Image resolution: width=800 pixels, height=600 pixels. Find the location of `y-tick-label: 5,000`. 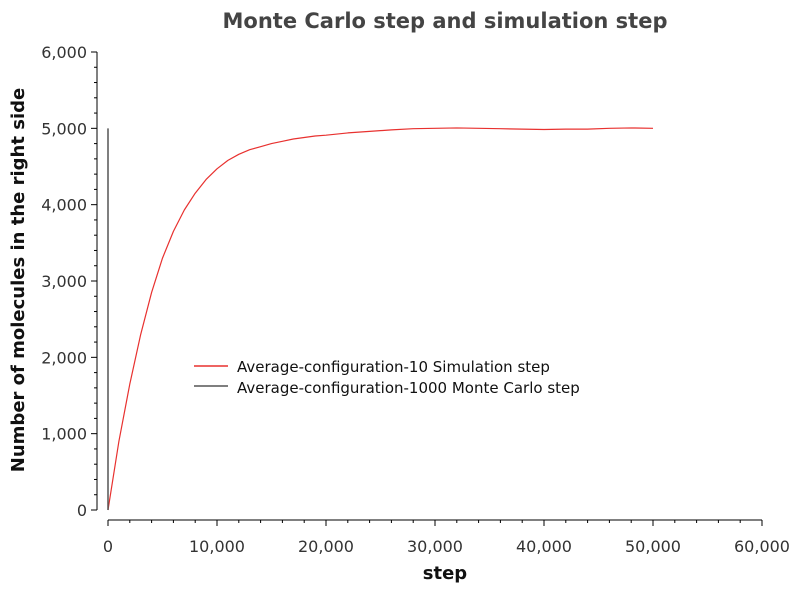

y-tick-label: 5,000 is located at coordinates (64, 128).